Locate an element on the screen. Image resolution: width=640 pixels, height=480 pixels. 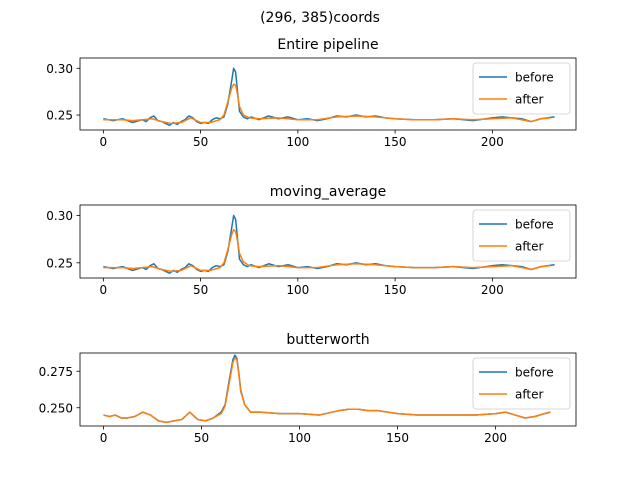
subplot-title: Entire pipeline is located at coordinates (327, 45).